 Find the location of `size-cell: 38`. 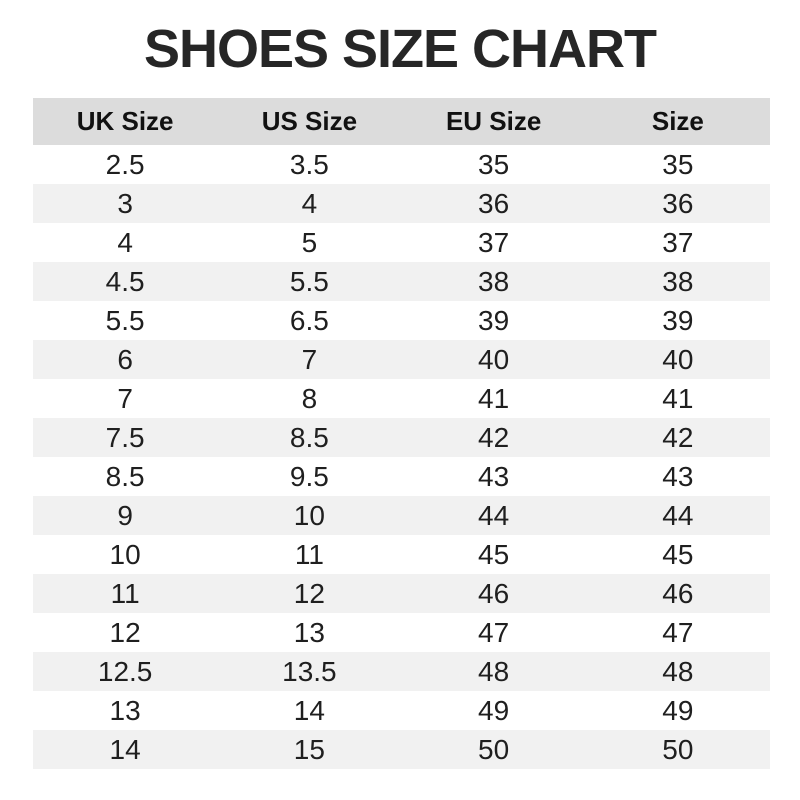

size-cell: 38 is located at coordinates (678, 281).